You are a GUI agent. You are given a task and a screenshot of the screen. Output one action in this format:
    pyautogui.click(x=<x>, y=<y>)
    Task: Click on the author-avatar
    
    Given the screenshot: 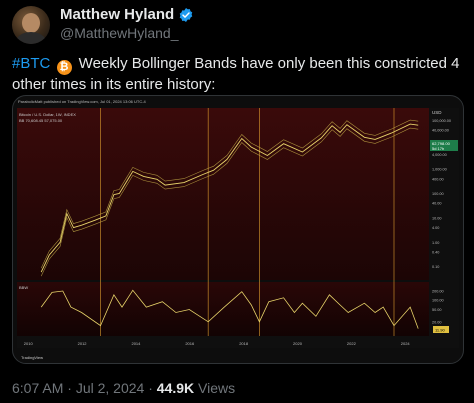 What is the action you would take?
    pyautogui.click(x=31, y=25)
    